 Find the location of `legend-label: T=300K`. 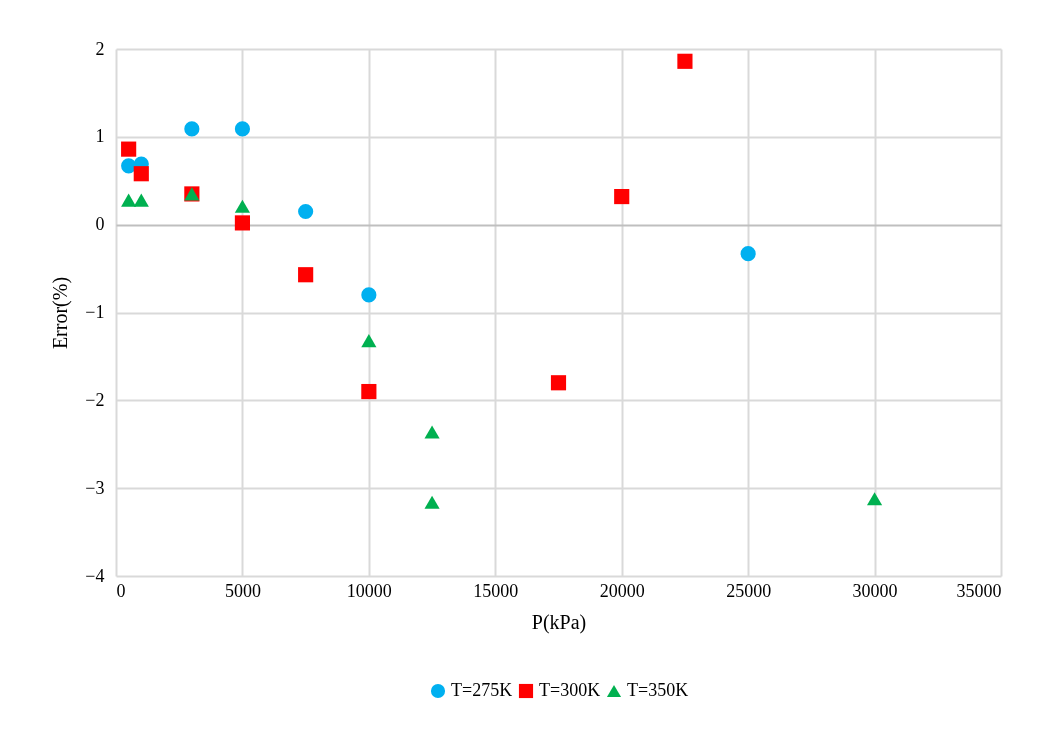

legend-label: T=300K is located at coordinates (570, 690).